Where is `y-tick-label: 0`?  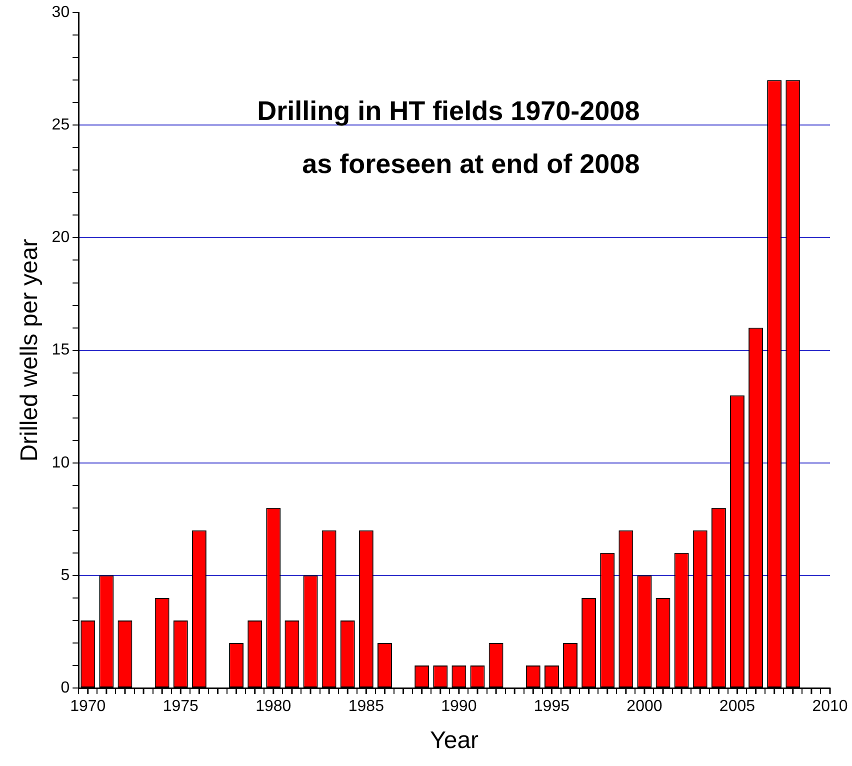 y-tick-label: 0 is located at coordinates (65, 687).